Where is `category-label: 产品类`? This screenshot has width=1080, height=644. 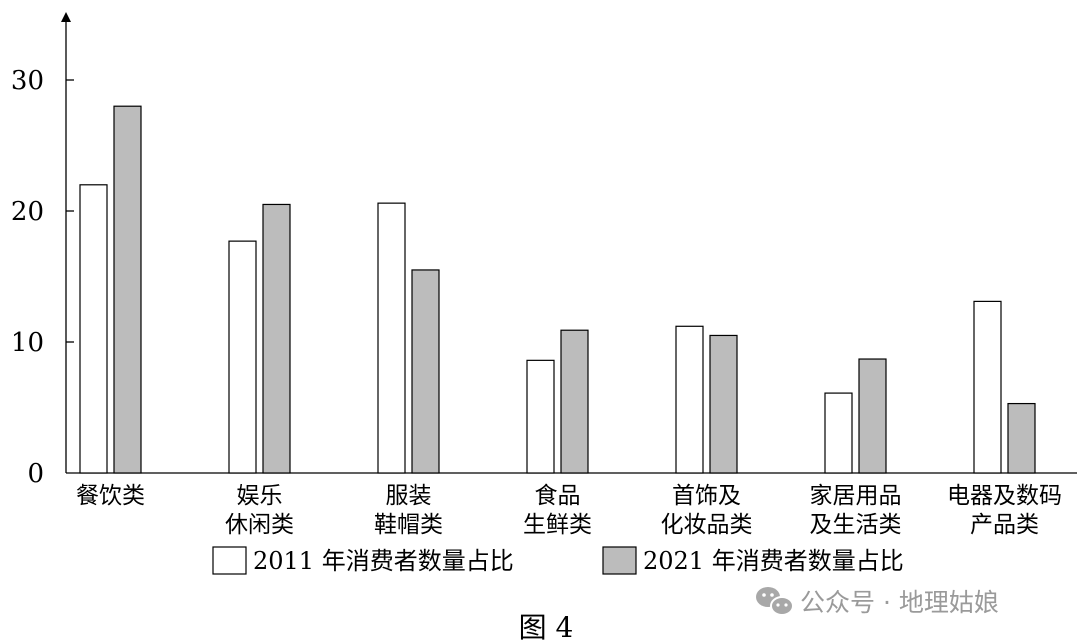
category-label: 产品类 is located at coordinates (1004, 525).